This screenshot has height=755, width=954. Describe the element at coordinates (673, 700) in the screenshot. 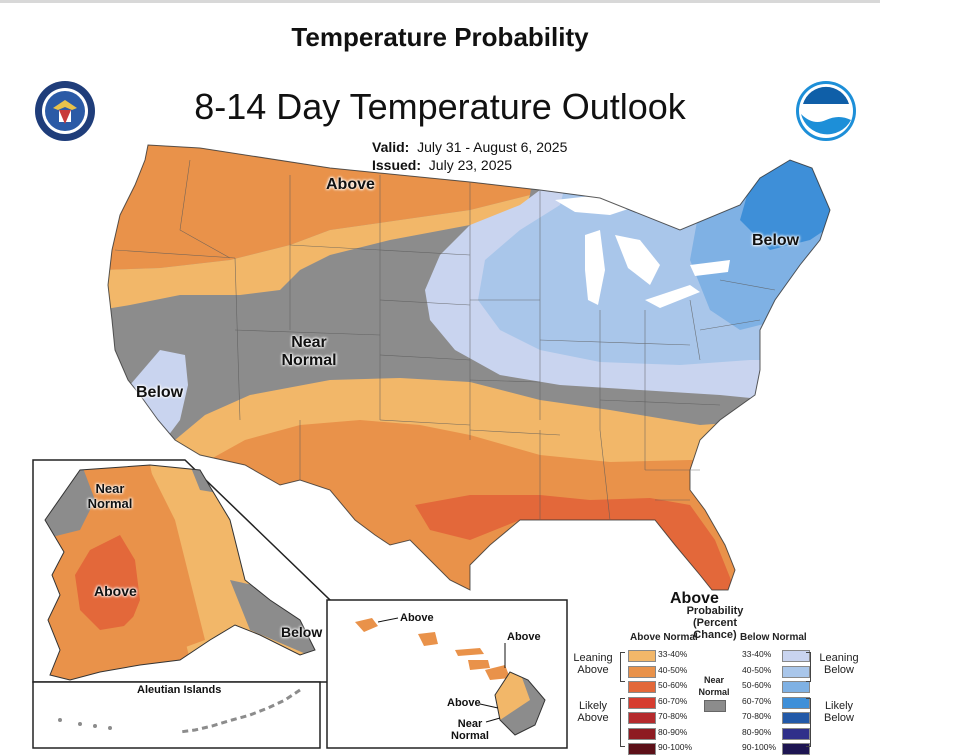

I see `legend-range-above-3: 60-70%` at that location.